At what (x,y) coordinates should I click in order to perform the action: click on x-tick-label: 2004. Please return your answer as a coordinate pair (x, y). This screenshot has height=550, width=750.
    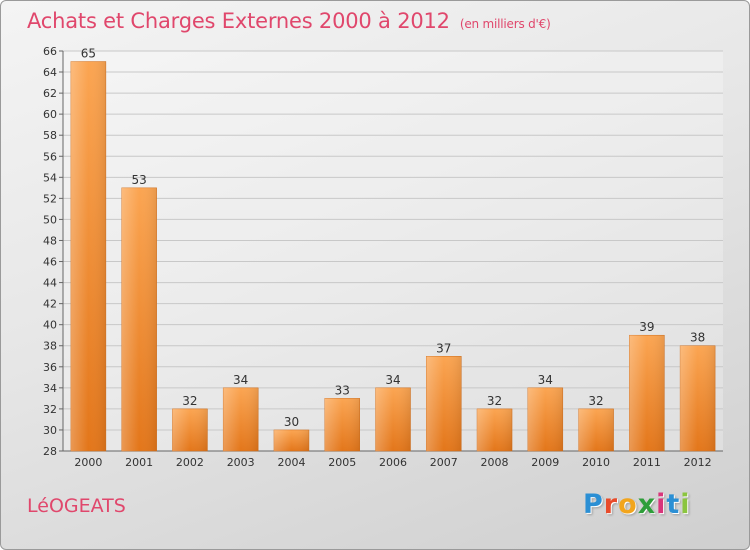
    Looking at the image, I should click on (291, 462).